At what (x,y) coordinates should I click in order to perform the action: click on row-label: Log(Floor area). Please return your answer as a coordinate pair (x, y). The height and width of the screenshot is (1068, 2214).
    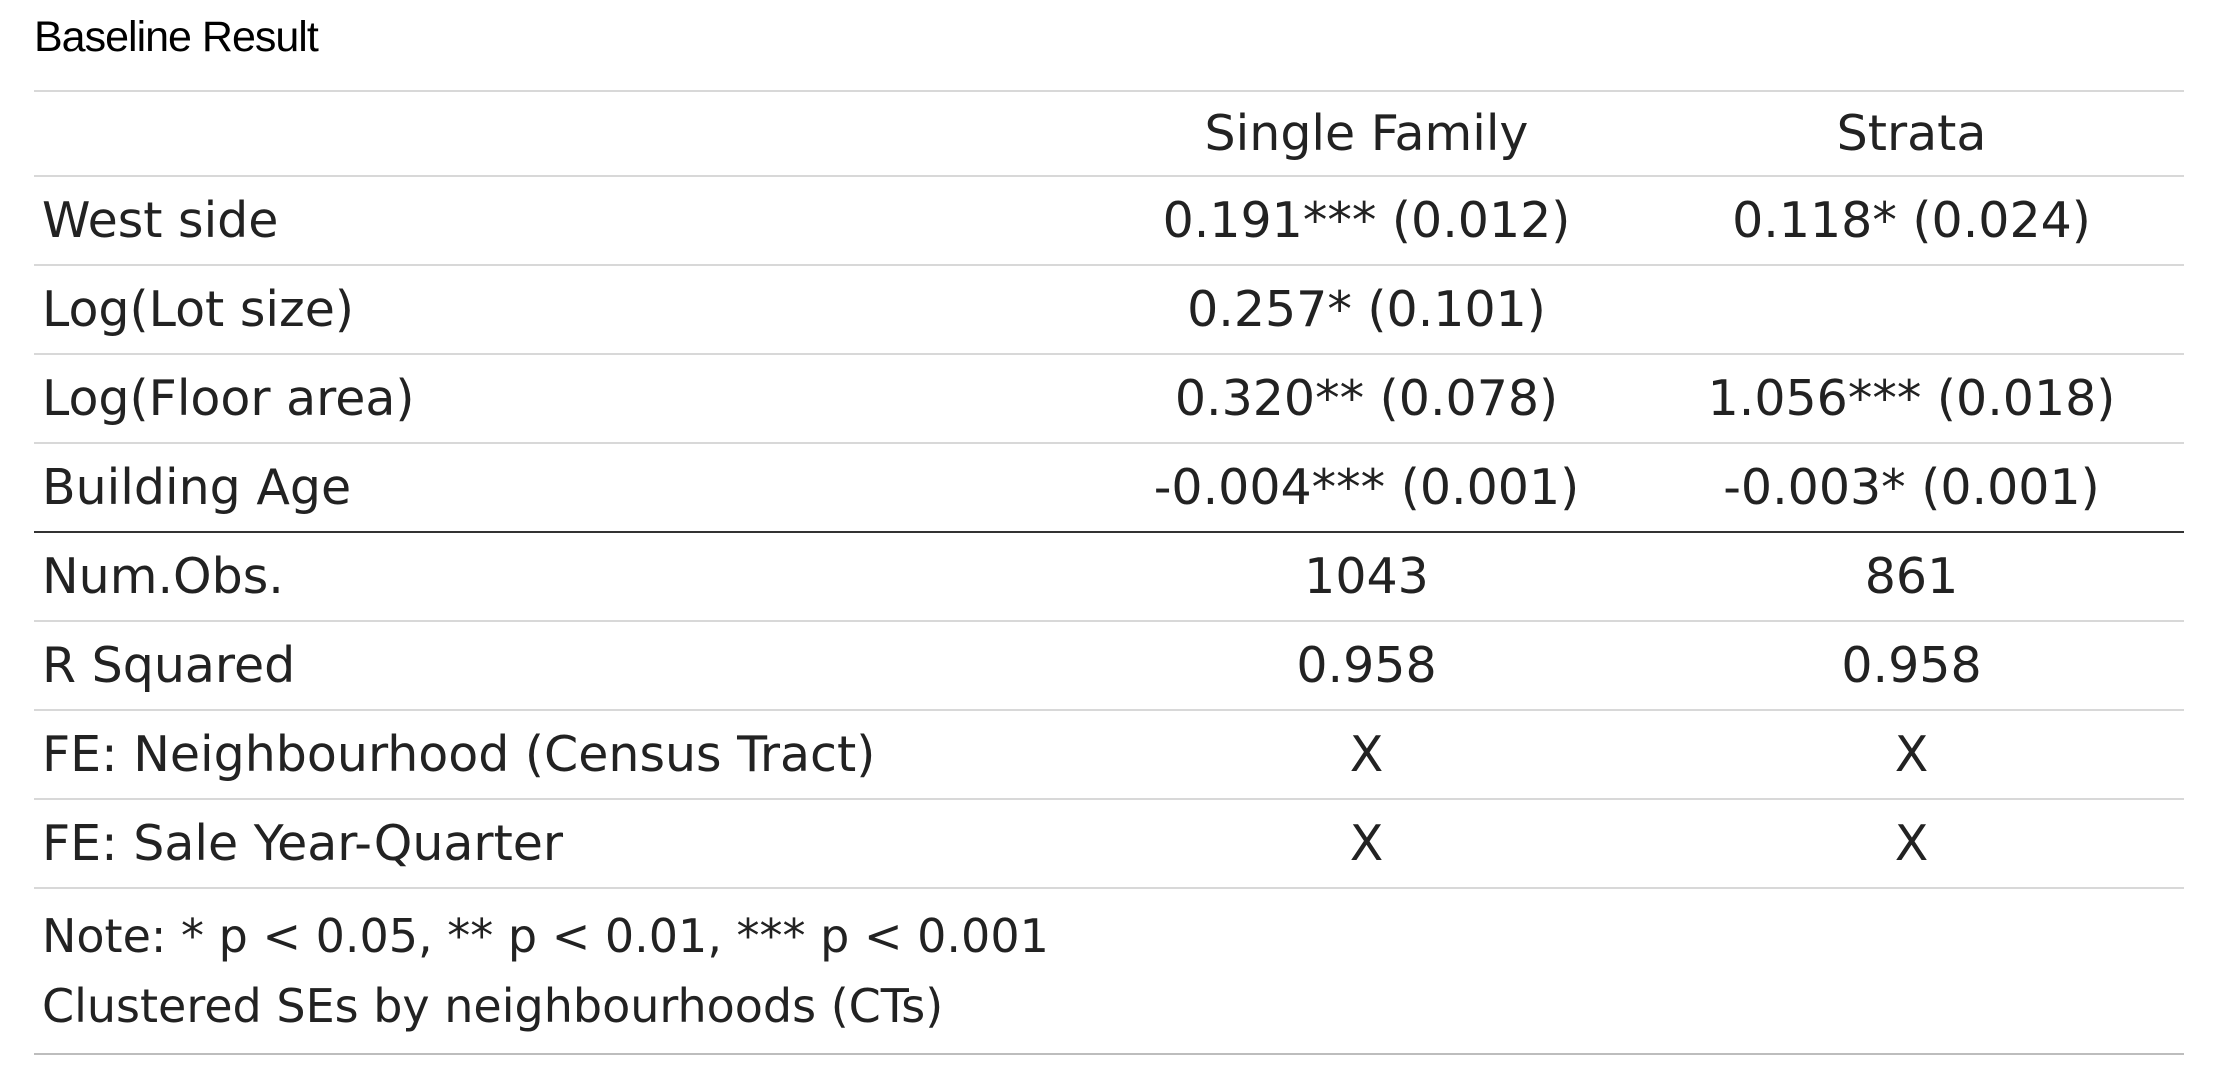
    Looking at the image, I should click on (228, 398).